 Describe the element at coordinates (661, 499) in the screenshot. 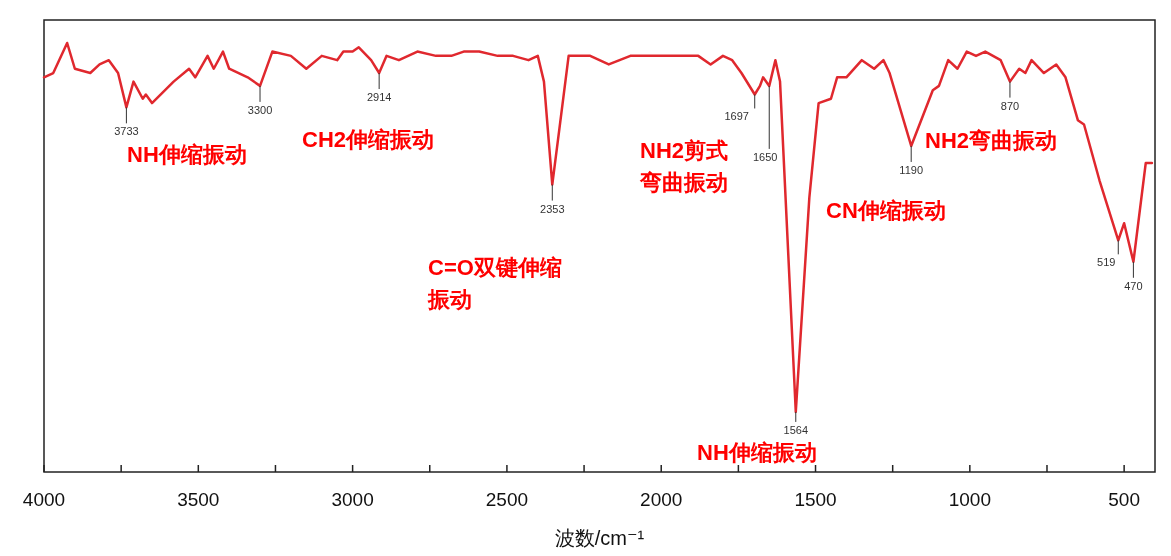

I see `x-tick-label: 2000` at that location.